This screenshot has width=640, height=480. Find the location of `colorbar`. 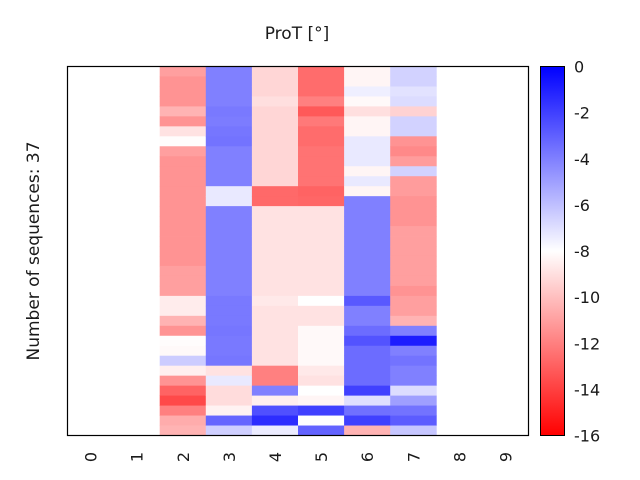

colorbar is located at coordinates (552, 251).